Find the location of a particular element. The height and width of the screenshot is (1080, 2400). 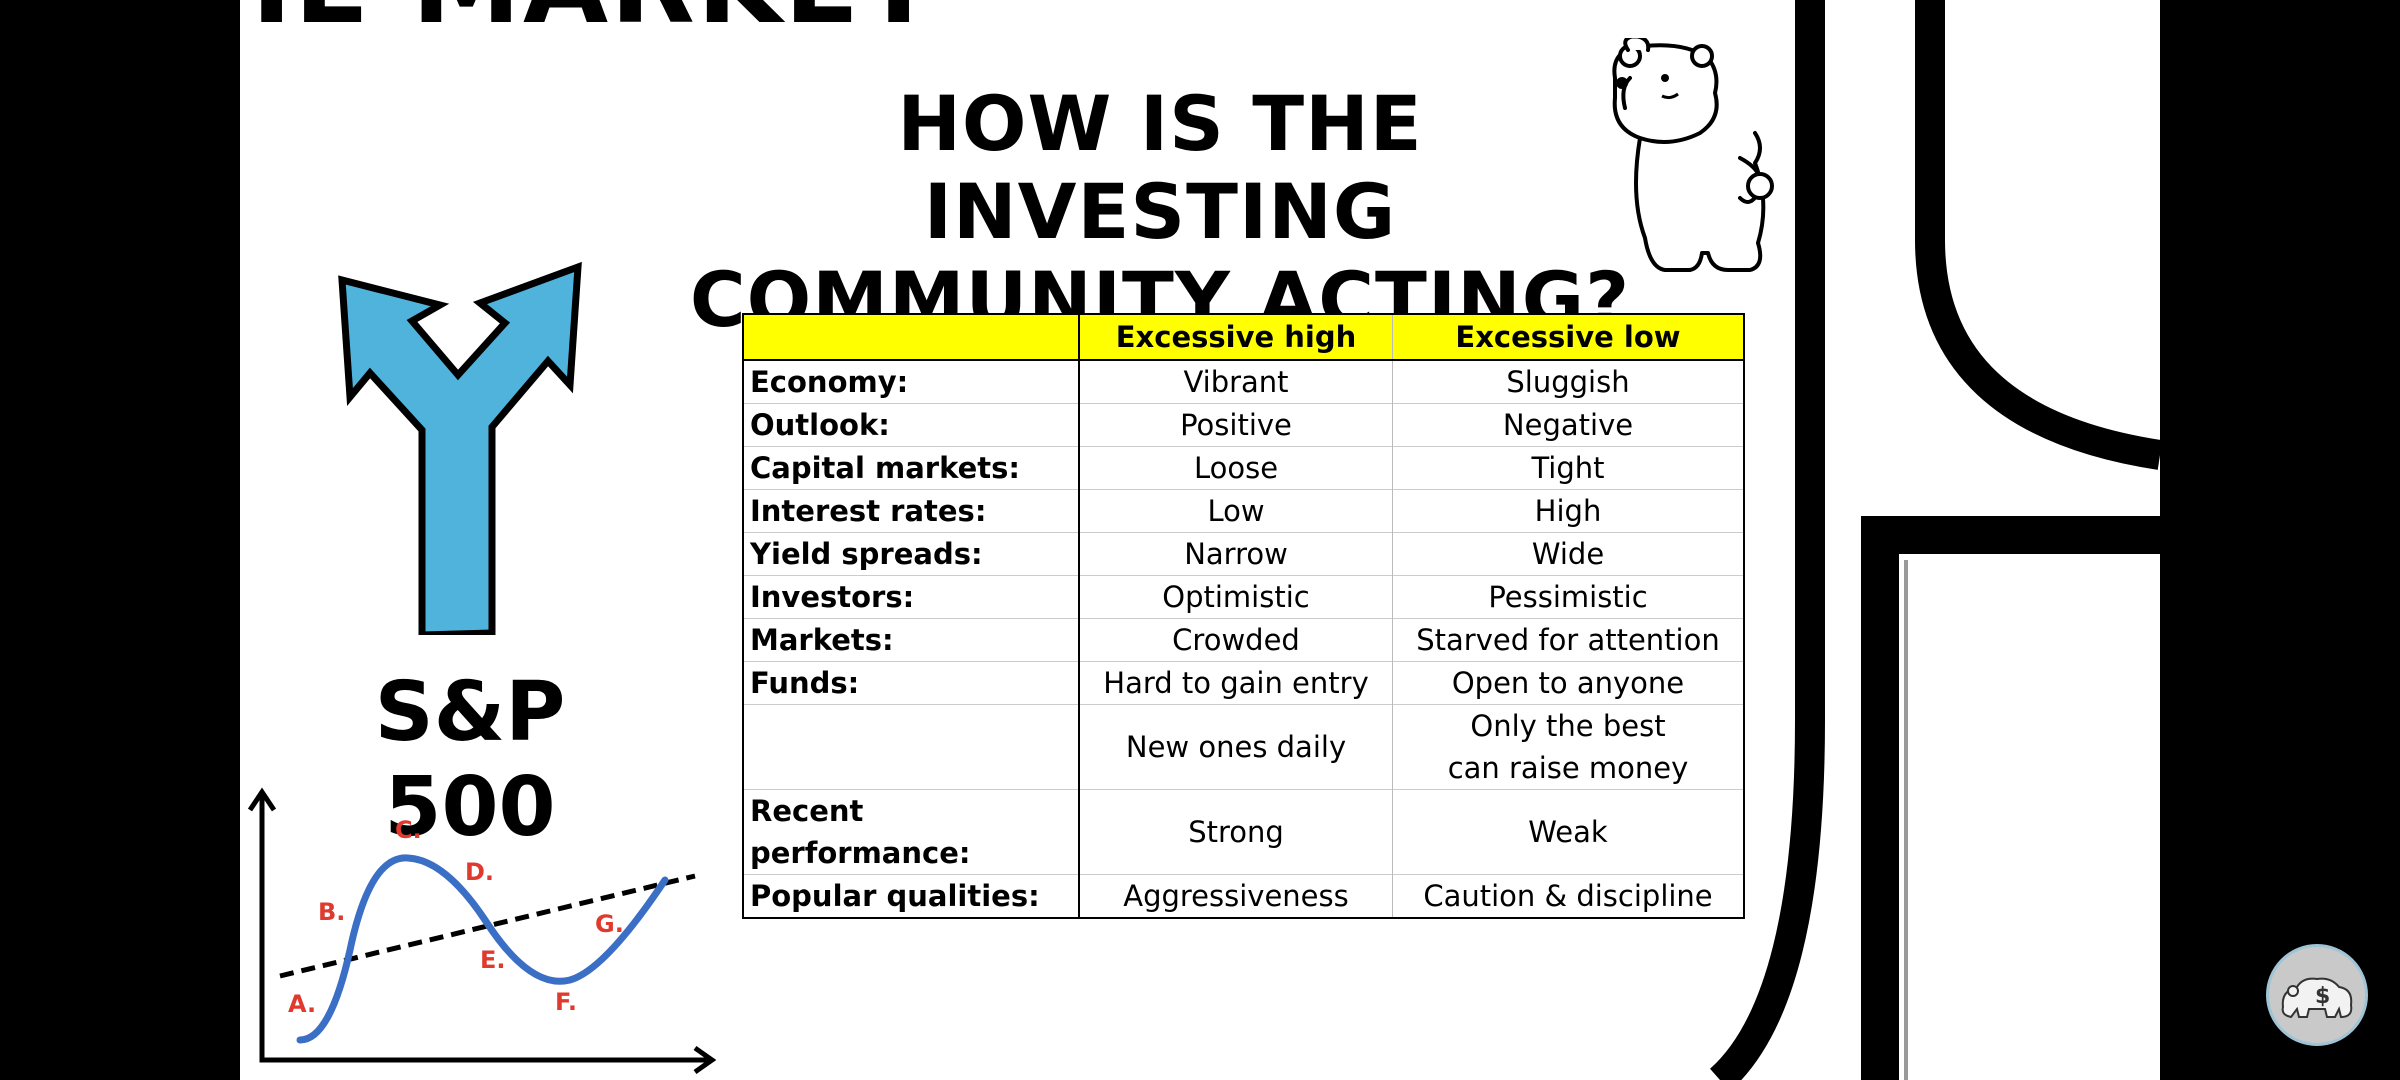

row-low: Pessimistic is located at coordinates (1568, 597).